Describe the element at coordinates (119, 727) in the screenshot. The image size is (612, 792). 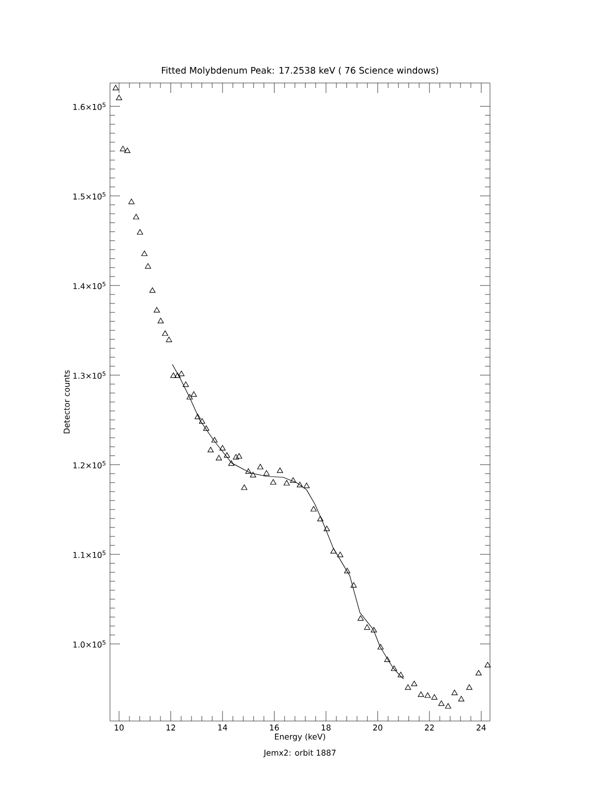
I see `x-tick-label: 10` at that location.